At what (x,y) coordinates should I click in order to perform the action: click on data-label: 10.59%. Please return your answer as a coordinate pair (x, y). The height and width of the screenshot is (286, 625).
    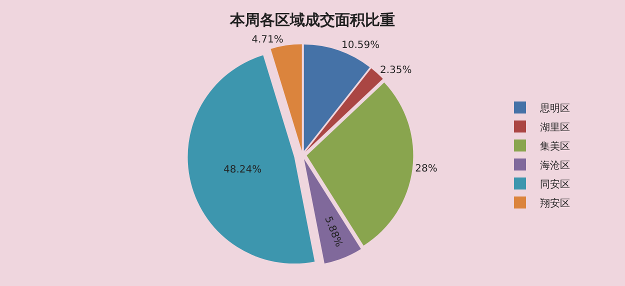
    Looking at the image, I should click on (360, 45).